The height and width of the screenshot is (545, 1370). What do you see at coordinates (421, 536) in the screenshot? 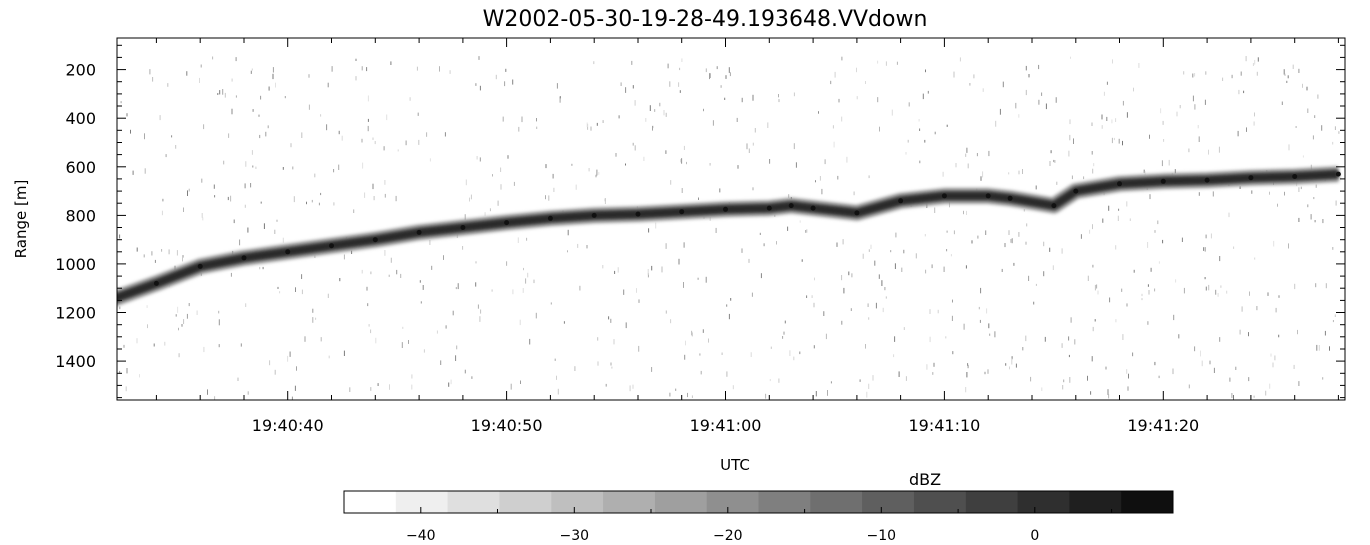
I see `colorbar-tick-label: −40` at bounding box center [421, 536].